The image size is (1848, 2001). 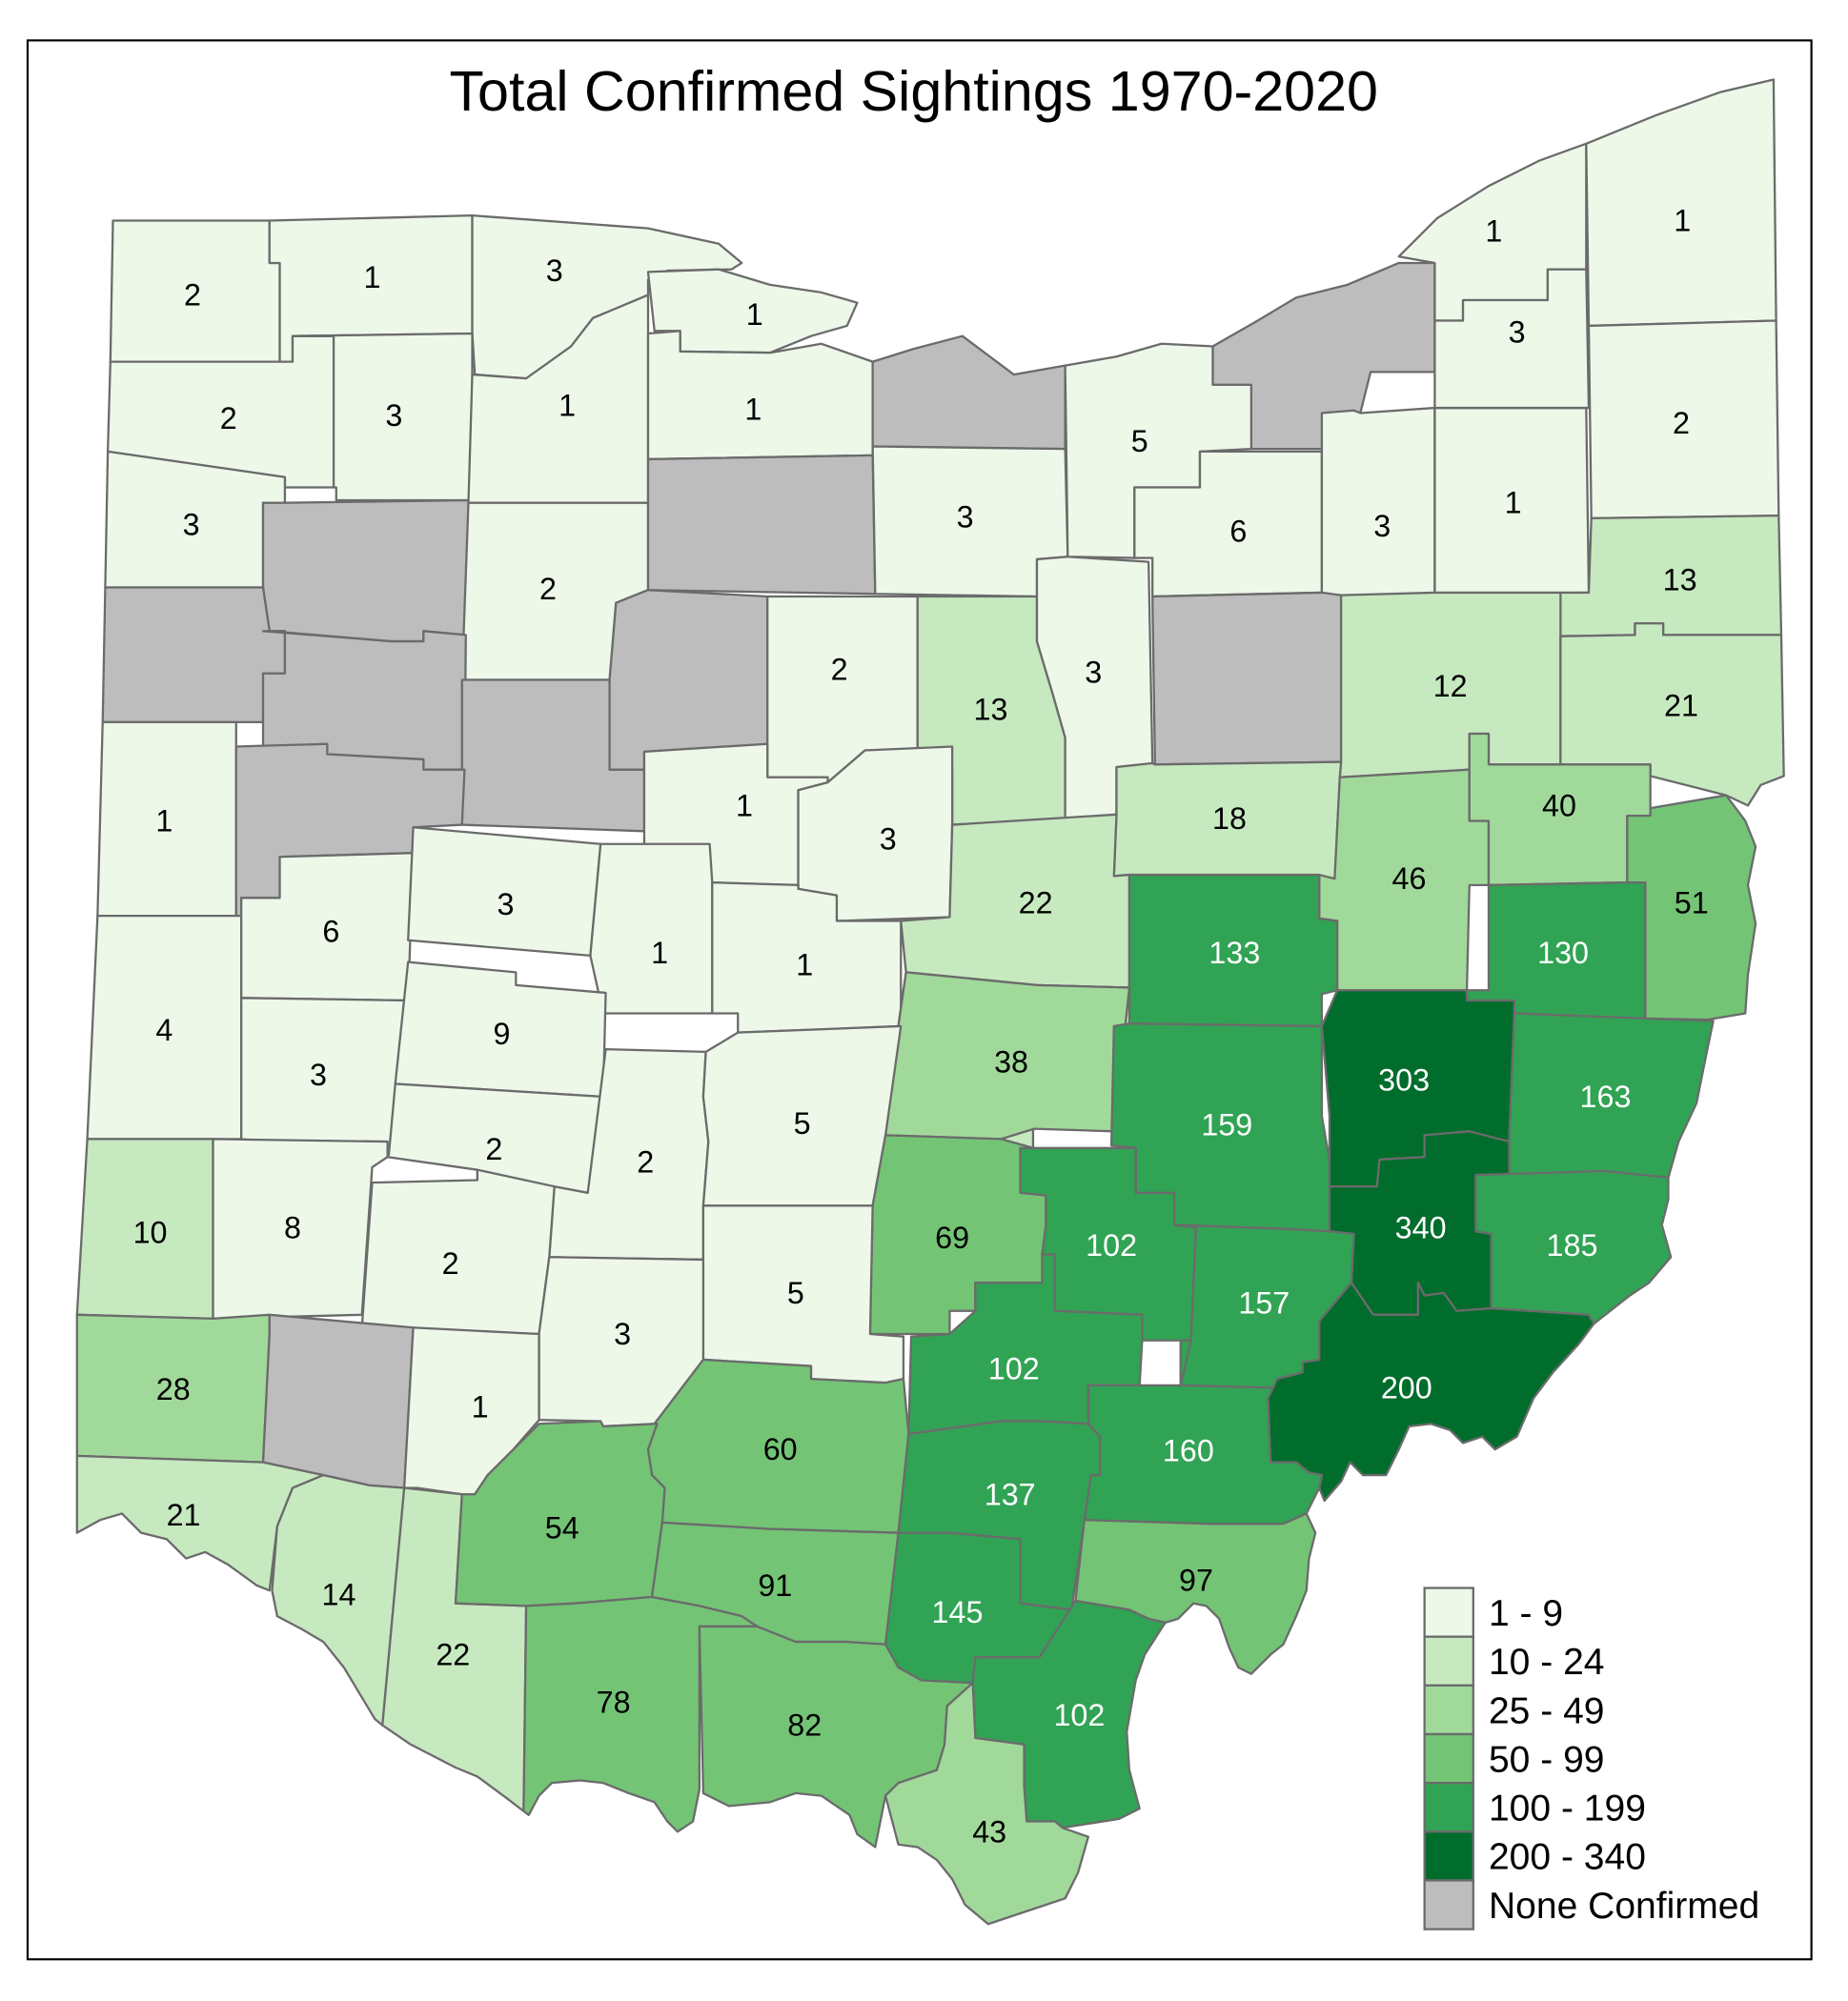 I want to click on county-value-label: 54, so click(x=562, y=1527).